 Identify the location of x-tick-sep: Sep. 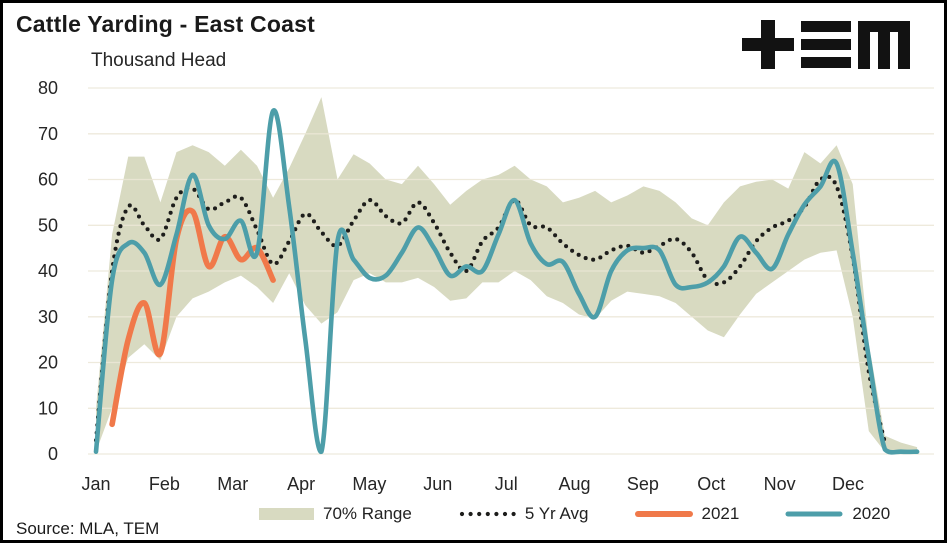
(643, 484).